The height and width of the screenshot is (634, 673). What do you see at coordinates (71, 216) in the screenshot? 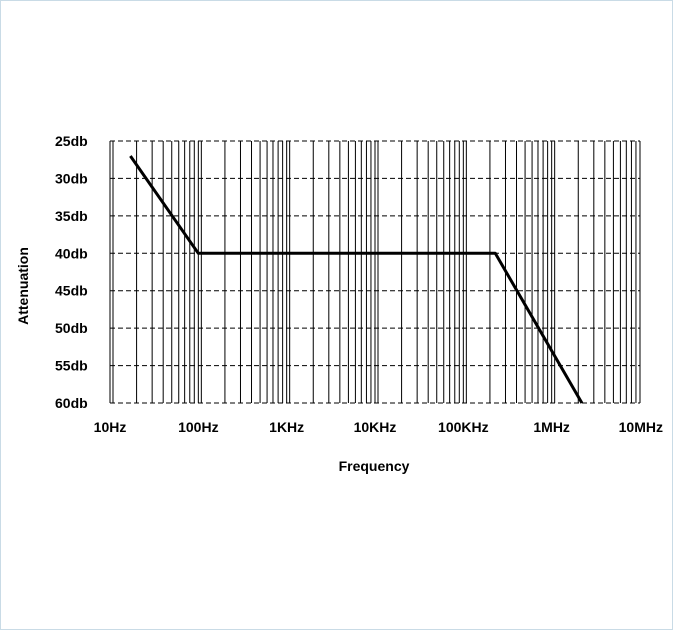
I see `y-tick-label: 35db` at bounding box center [71, 216].